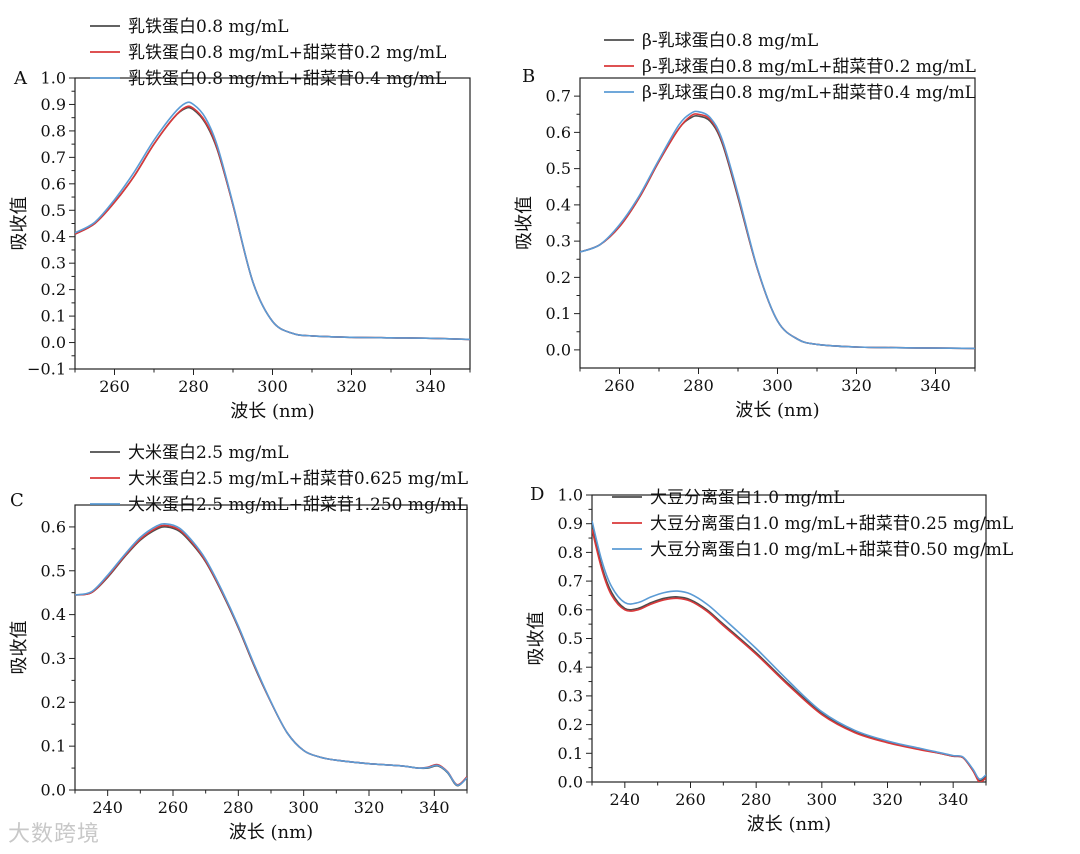 The height and width of the screenshot is (854, 1080). What do you see at coordinates (17, 500) in the screenshot?
I see `panel-label: C` at bounding box center [17, 500].